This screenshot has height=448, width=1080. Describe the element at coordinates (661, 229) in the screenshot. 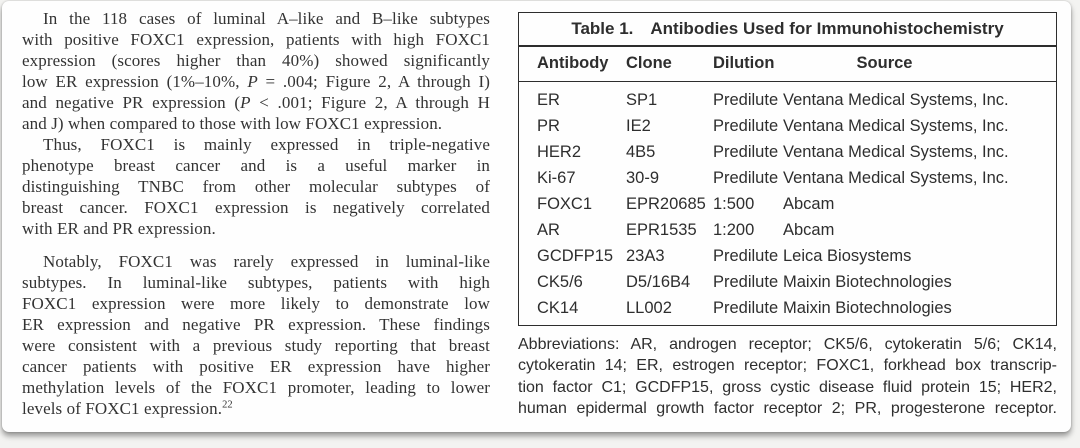

I see `table-cell: EPR1535` at that location.